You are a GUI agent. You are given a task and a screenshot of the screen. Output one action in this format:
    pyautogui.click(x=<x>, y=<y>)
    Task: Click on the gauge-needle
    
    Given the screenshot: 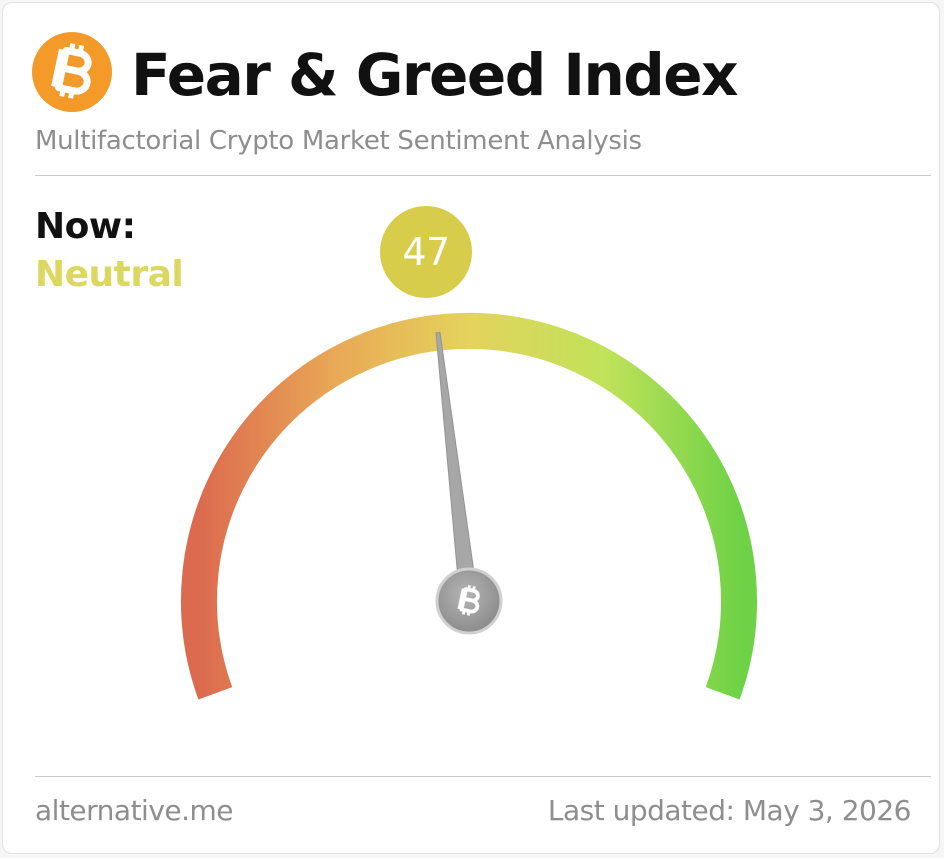 What is the action you would take?
    pyautogui.click(x=457, y=467)
    